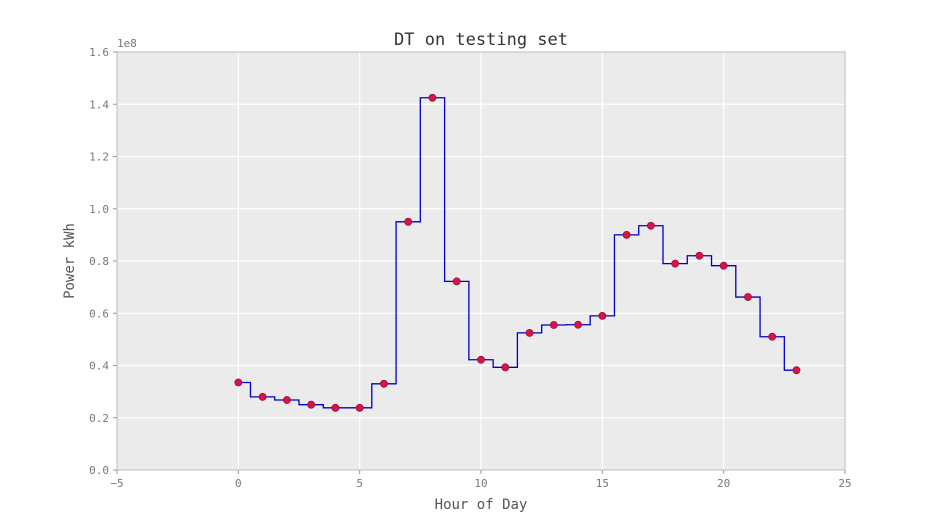 The image size is (938, 522). I want to click on y-axis-label: Power kWh, so click(70, 261).